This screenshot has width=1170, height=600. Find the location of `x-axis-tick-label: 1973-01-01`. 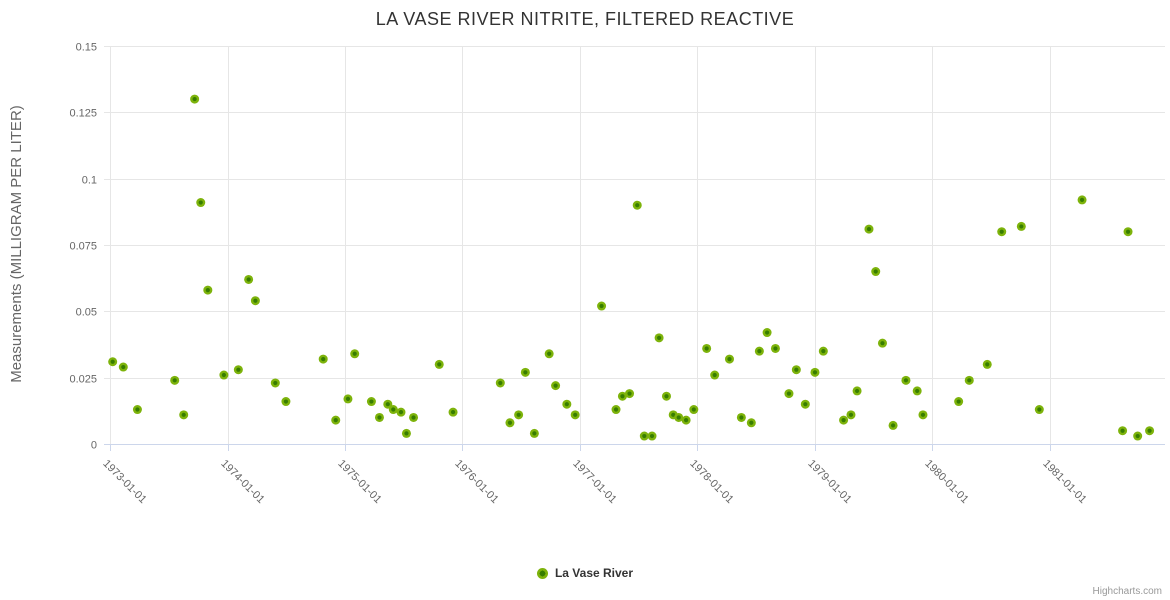

x-axis-tick-label: 1973-01-01 is located at coordinates (124, 482).